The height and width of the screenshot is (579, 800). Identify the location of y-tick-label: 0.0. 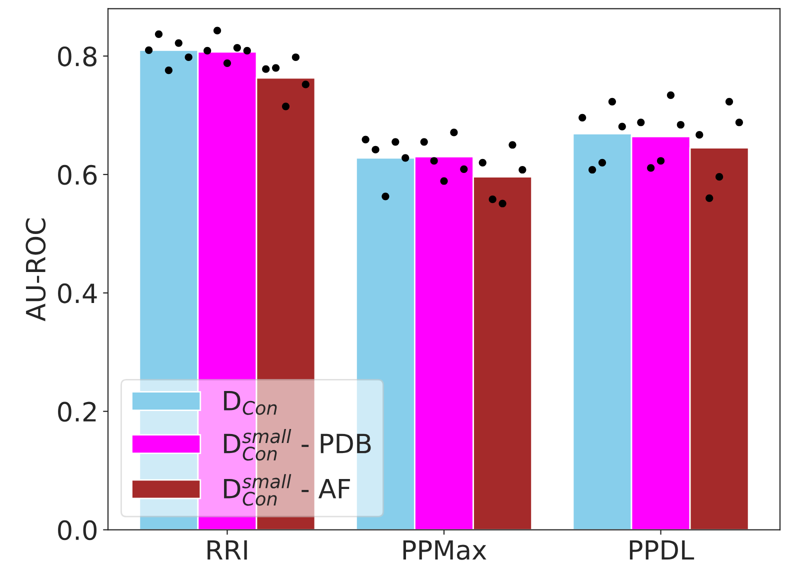
(77, 530).